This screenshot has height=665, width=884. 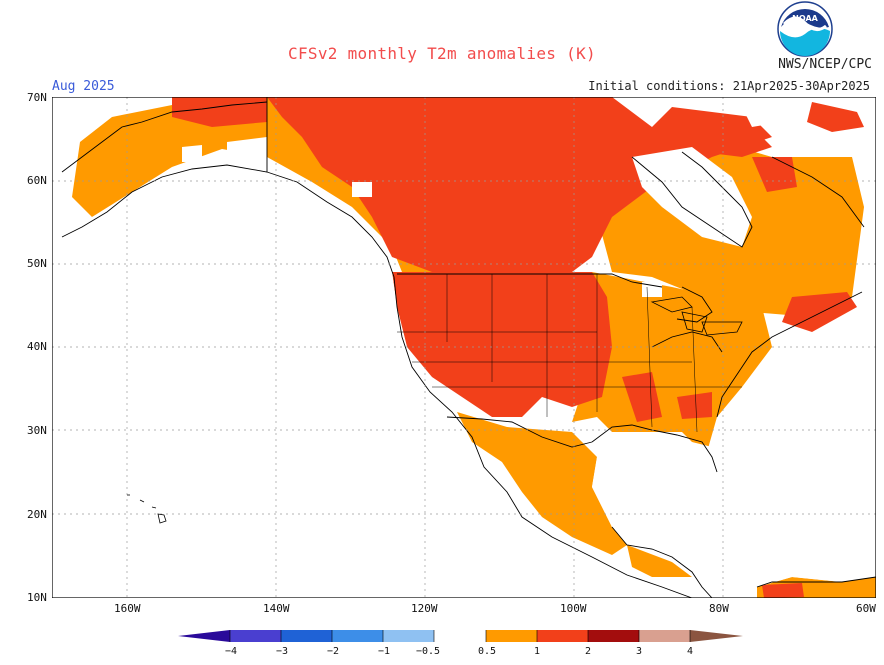 What do you see at coordinates (825, 64) in the screenshot?
I see `agency-label: NWS/NCEP/CPC` at bounding box center [825, 64].